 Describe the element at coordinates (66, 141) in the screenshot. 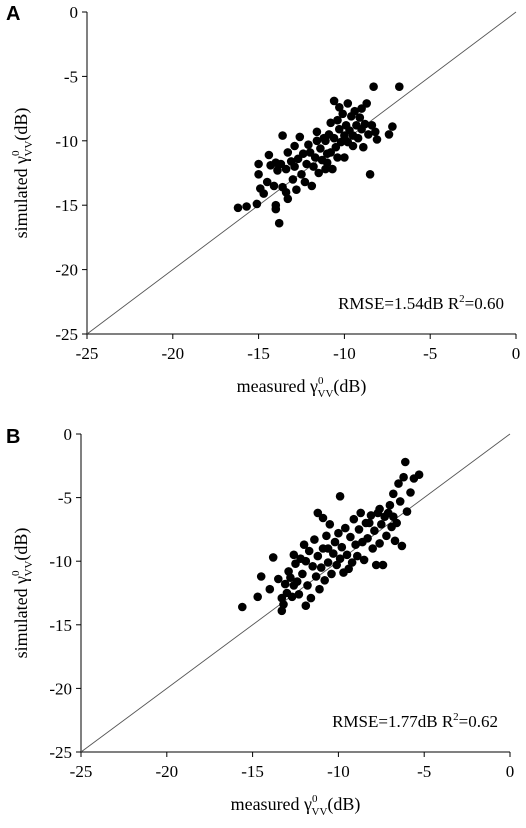

I see `y-tick-label: -10` at that location.